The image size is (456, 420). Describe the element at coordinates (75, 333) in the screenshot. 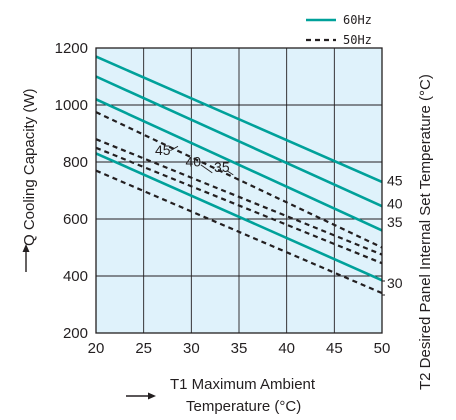

I see `y-tick-label: 200` at that location.